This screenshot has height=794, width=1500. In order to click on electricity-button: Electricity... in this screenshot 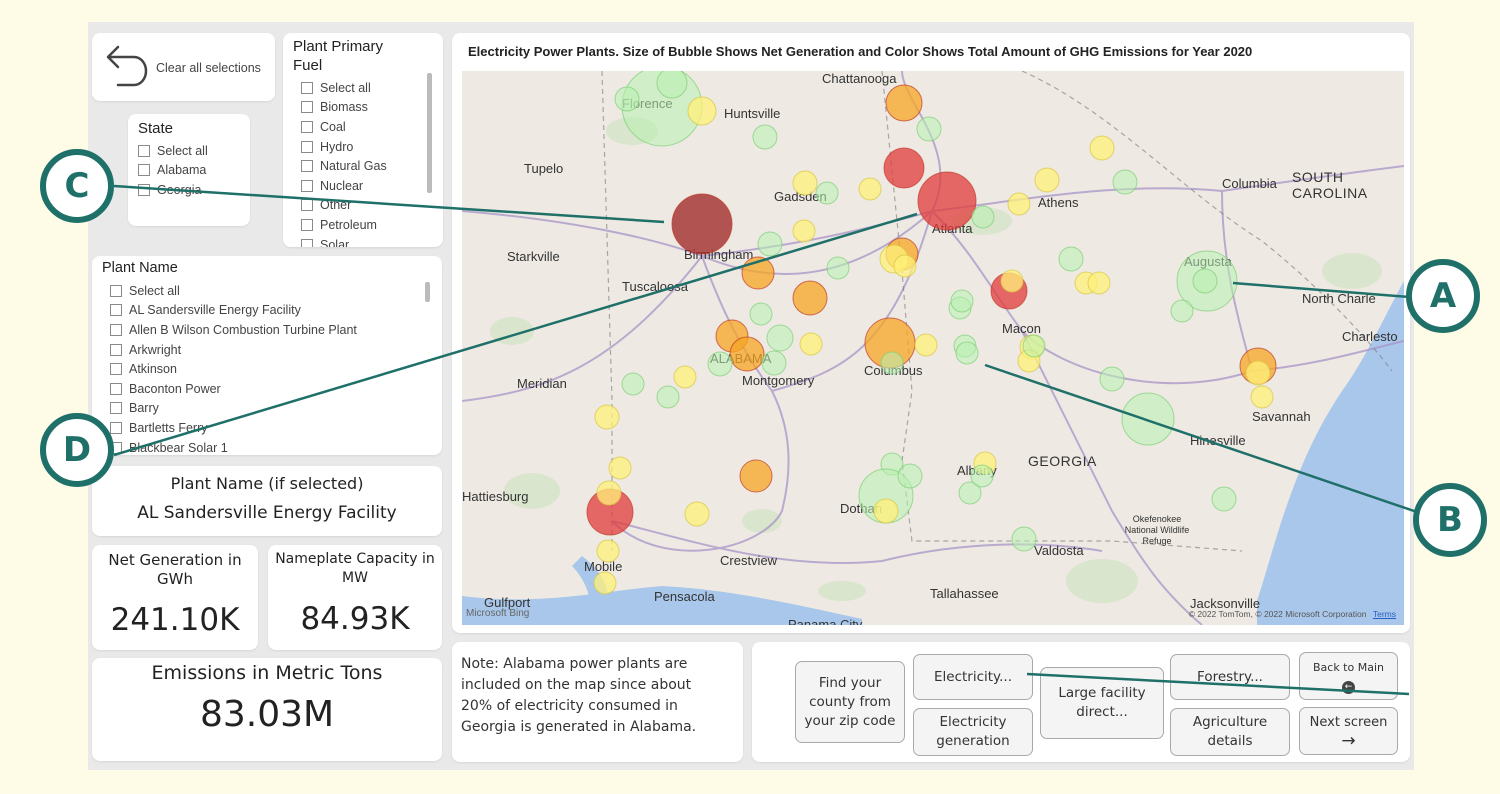, I will do `click(973, 677)`.